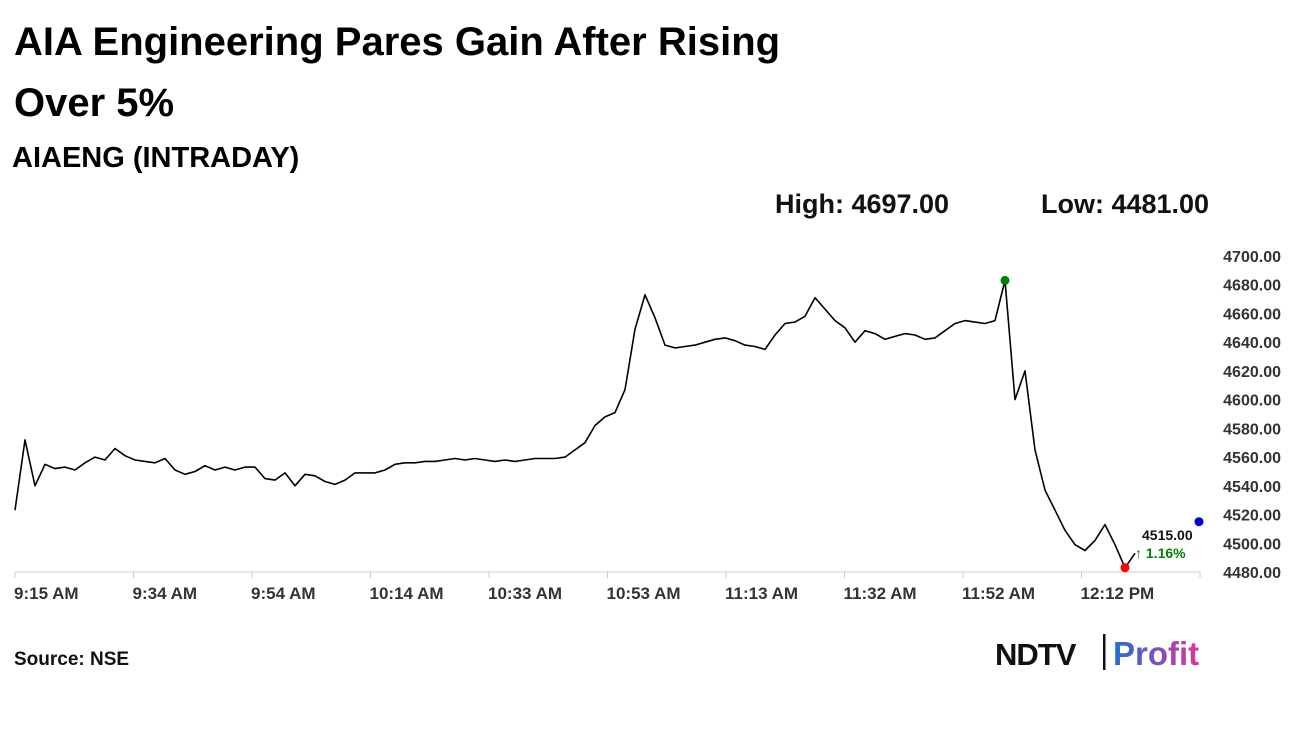 The height and width of the screenshot is (729, 1296). Describe the element at coordinates (1160, 553) in the screenshot. I see `change-label: ↑ 1.16%` at that location.